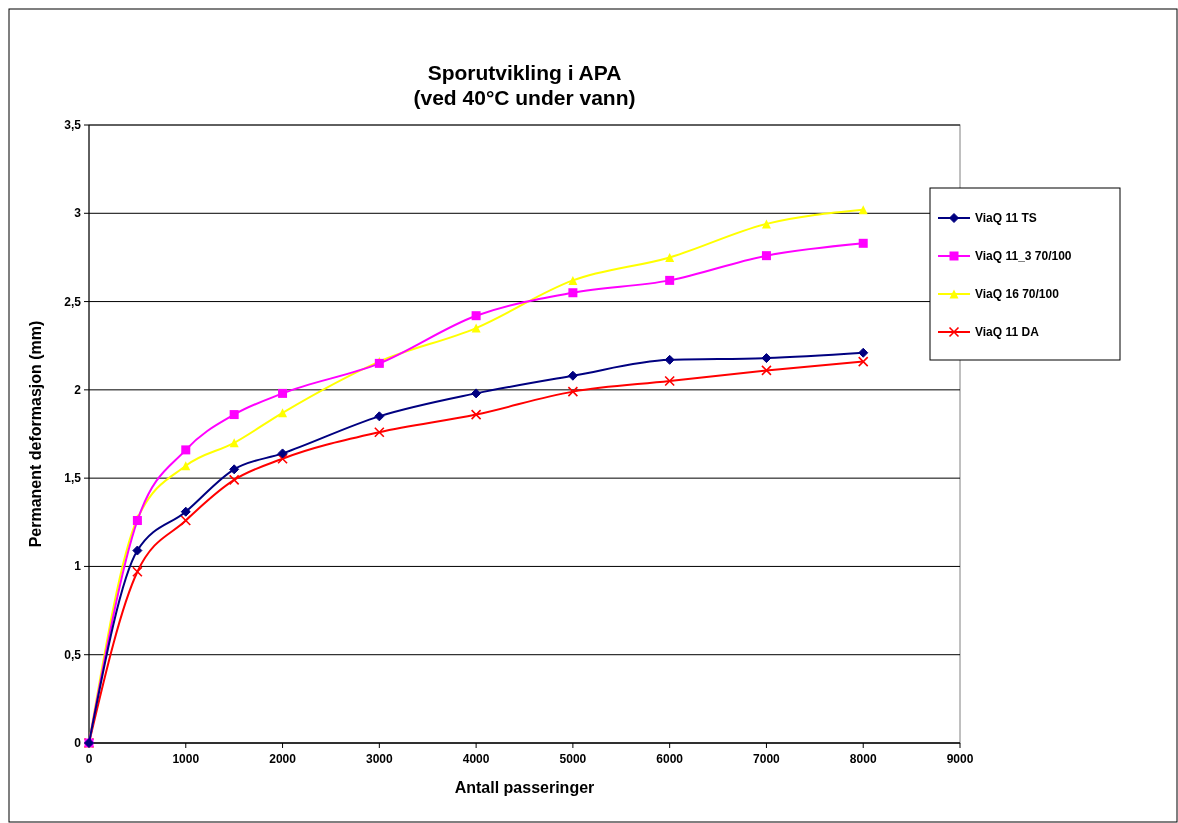 This screenshot has height=823, width=1178. I want to click on x-tick-label: 7000, so click(767, 759).